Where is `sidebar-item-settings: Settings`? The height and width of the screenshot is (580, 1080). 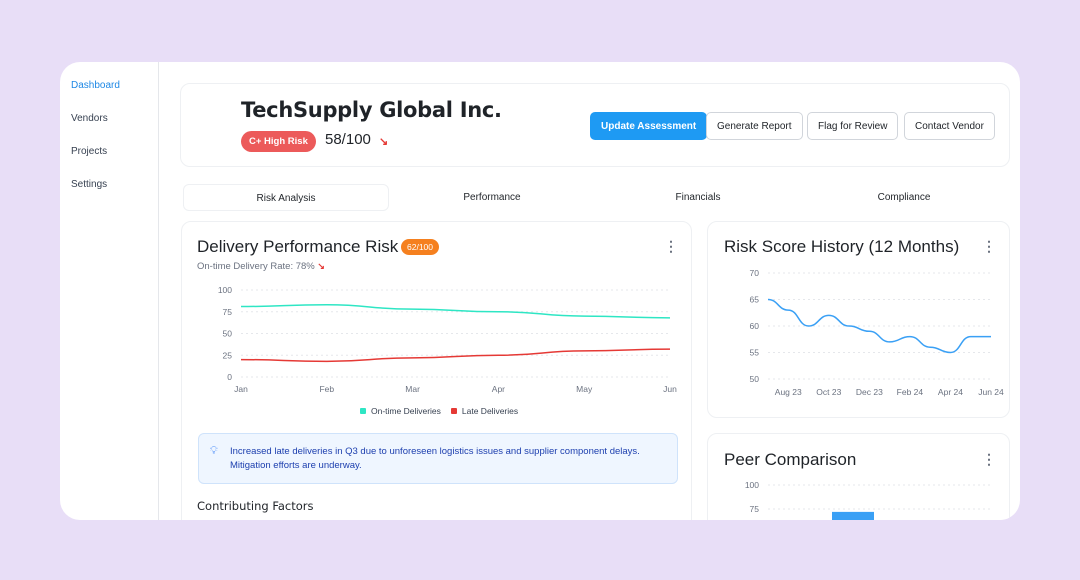
sidebar-item-settings: Settings is located at coordinates (89, 184).